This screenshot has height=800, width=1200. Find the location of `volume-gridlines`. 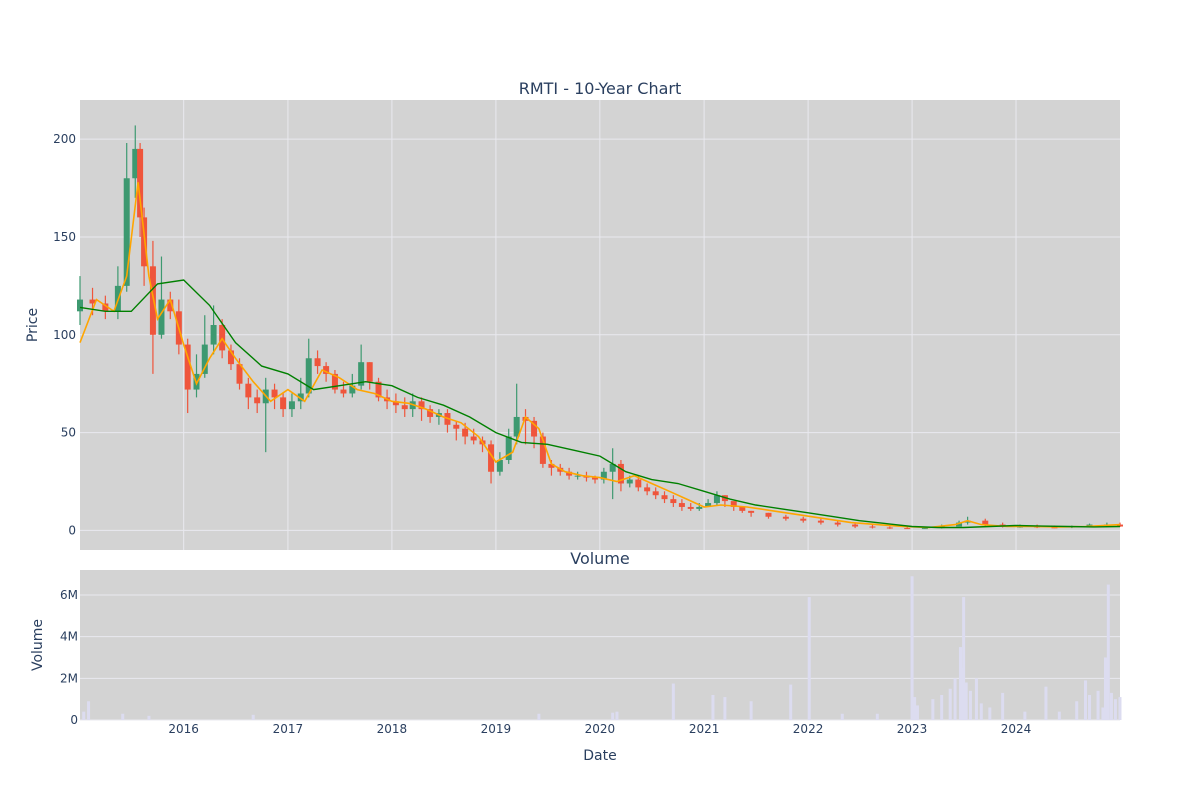

volume-gridlines is located at coordinates (600, 657).